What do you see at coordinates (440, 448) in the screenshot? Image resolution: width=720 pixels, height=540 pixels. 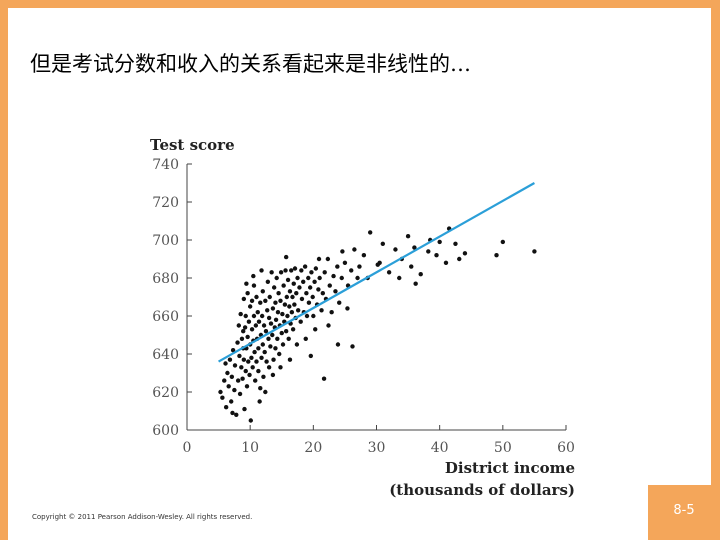 I see `x-tick-label: 40` at bounding box center [440, 448].